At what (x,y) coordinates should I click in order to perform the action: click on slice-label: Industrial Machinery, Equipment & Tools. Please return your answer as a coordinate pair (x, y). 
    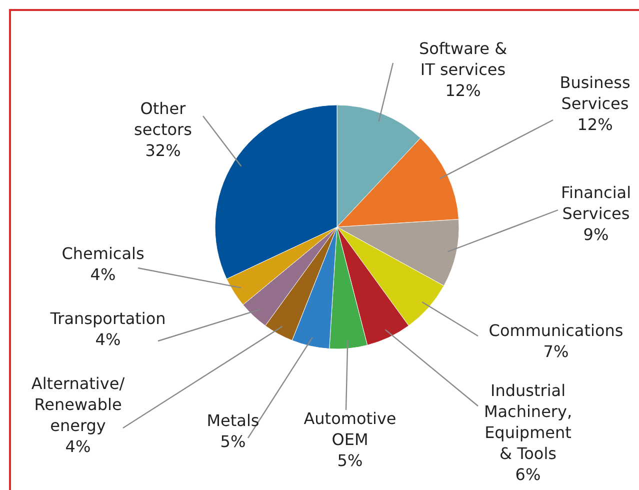
    Looking at the image, I should click on (528, 422).